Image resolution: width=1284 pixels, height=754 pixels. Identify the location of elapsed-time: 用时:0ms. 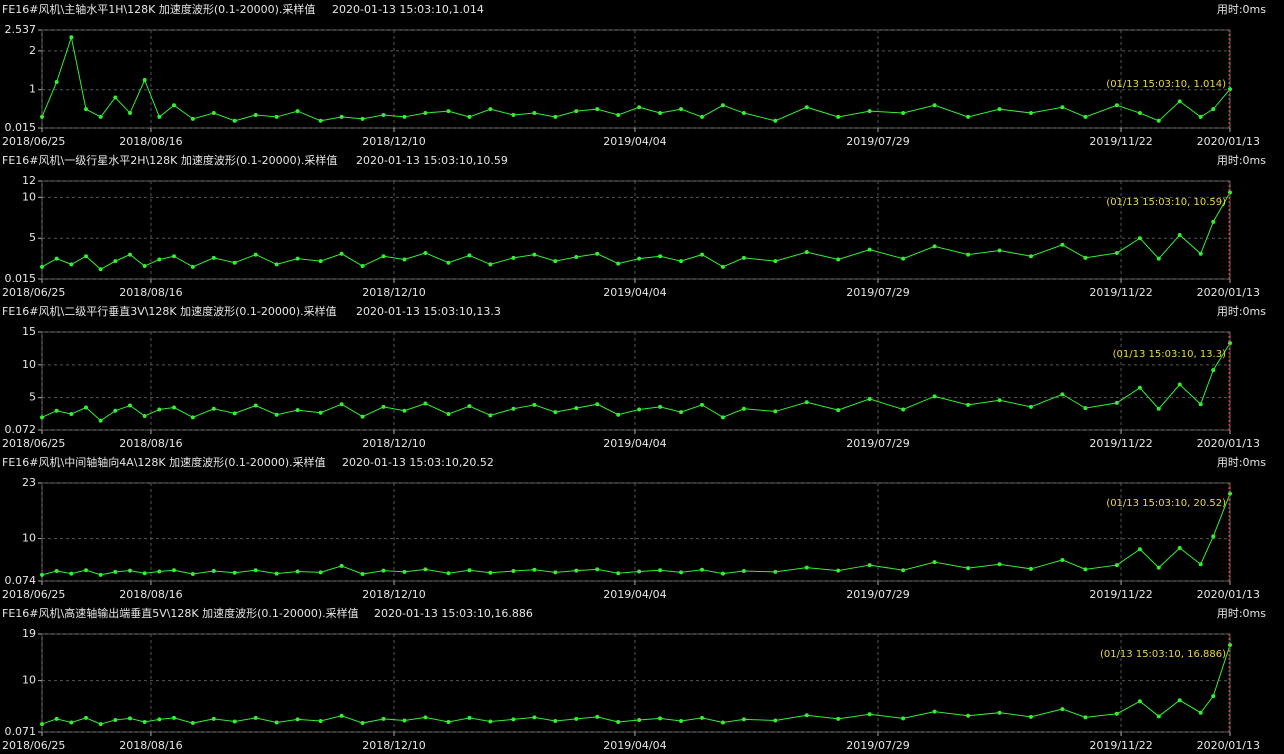
(1241, 613).